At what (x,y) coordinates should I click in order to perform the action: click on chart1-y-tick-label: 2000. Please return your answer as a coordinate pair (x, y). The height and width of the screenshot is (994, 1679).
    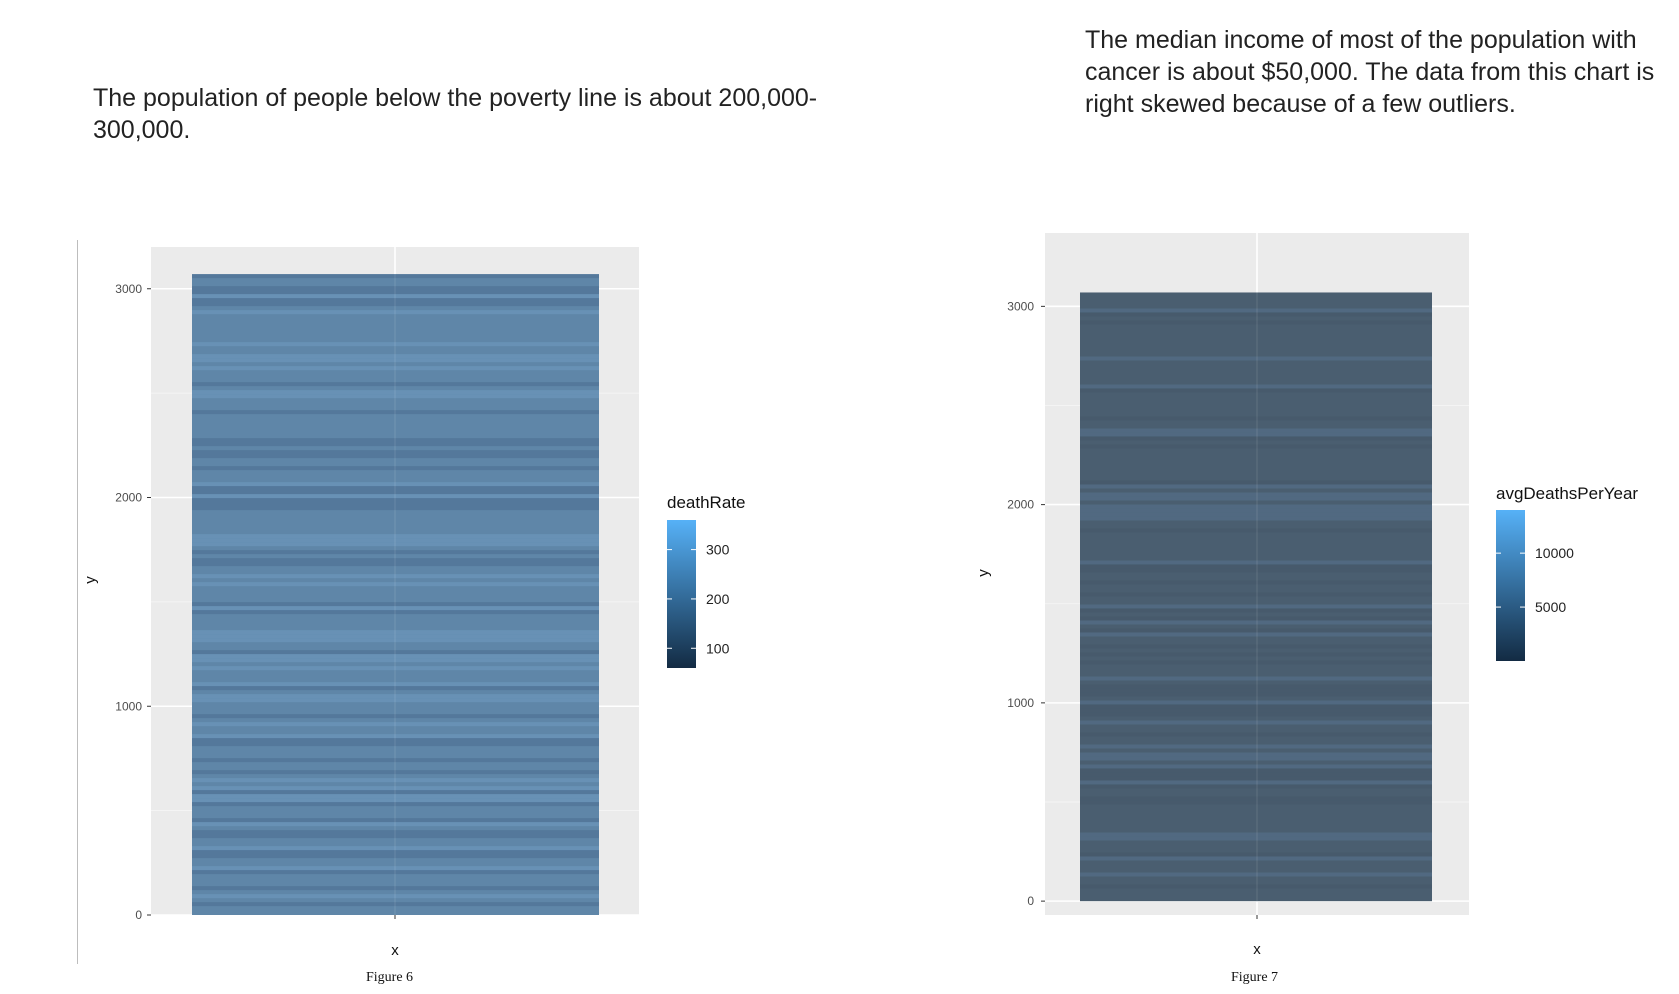
    Looking at the image, I should click on (128, 498).